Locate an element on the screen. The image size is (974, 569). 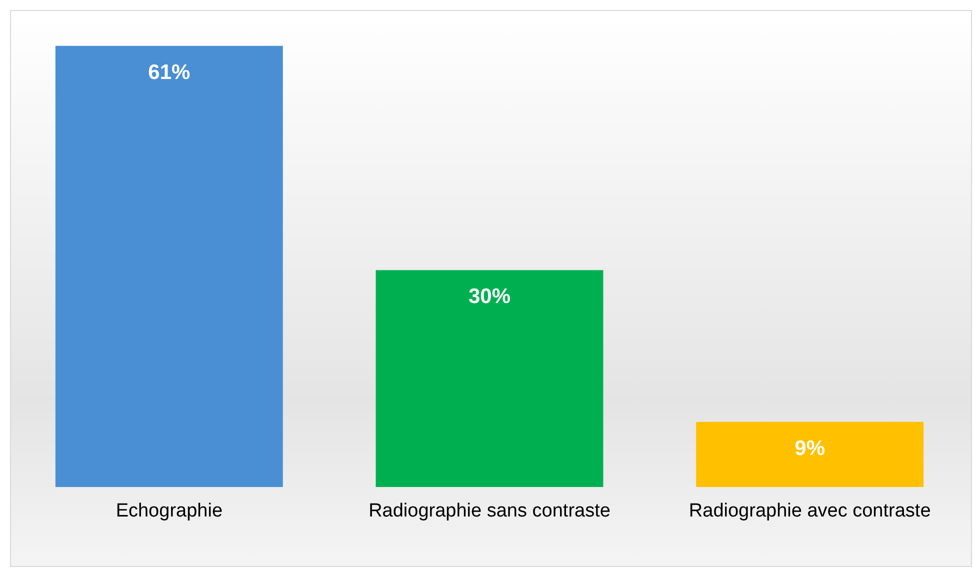
data-label: 61% is located at coordinates (169, 72).